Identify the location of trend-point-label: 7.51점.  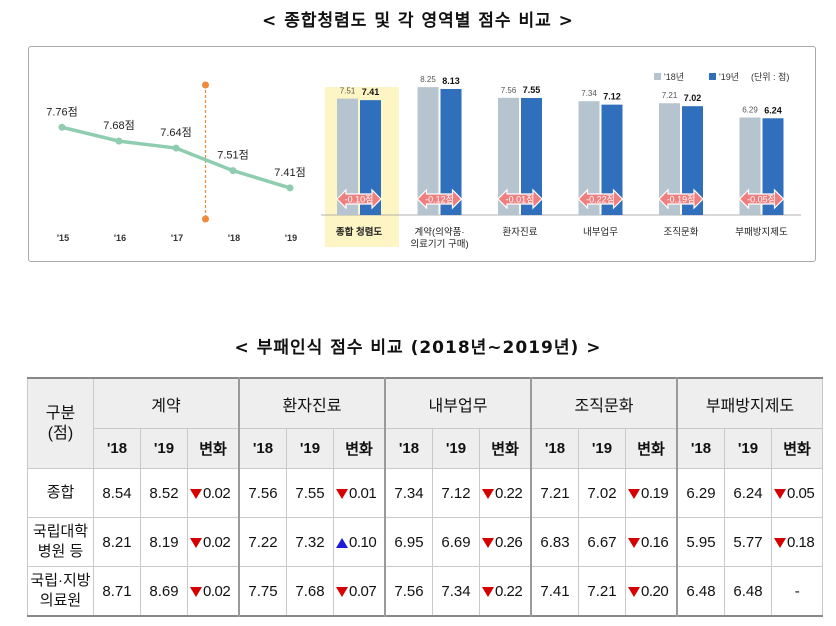
(233, 155).